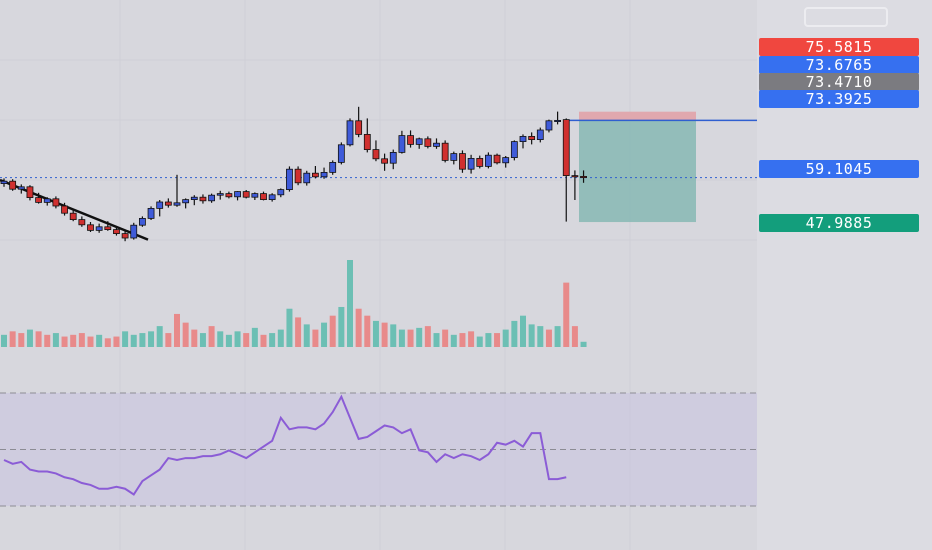 This screenshot has width=932, height=550. Describe the element at coordinates (637, 171) in the screenshot. I see `take-profit-zone` at that location.